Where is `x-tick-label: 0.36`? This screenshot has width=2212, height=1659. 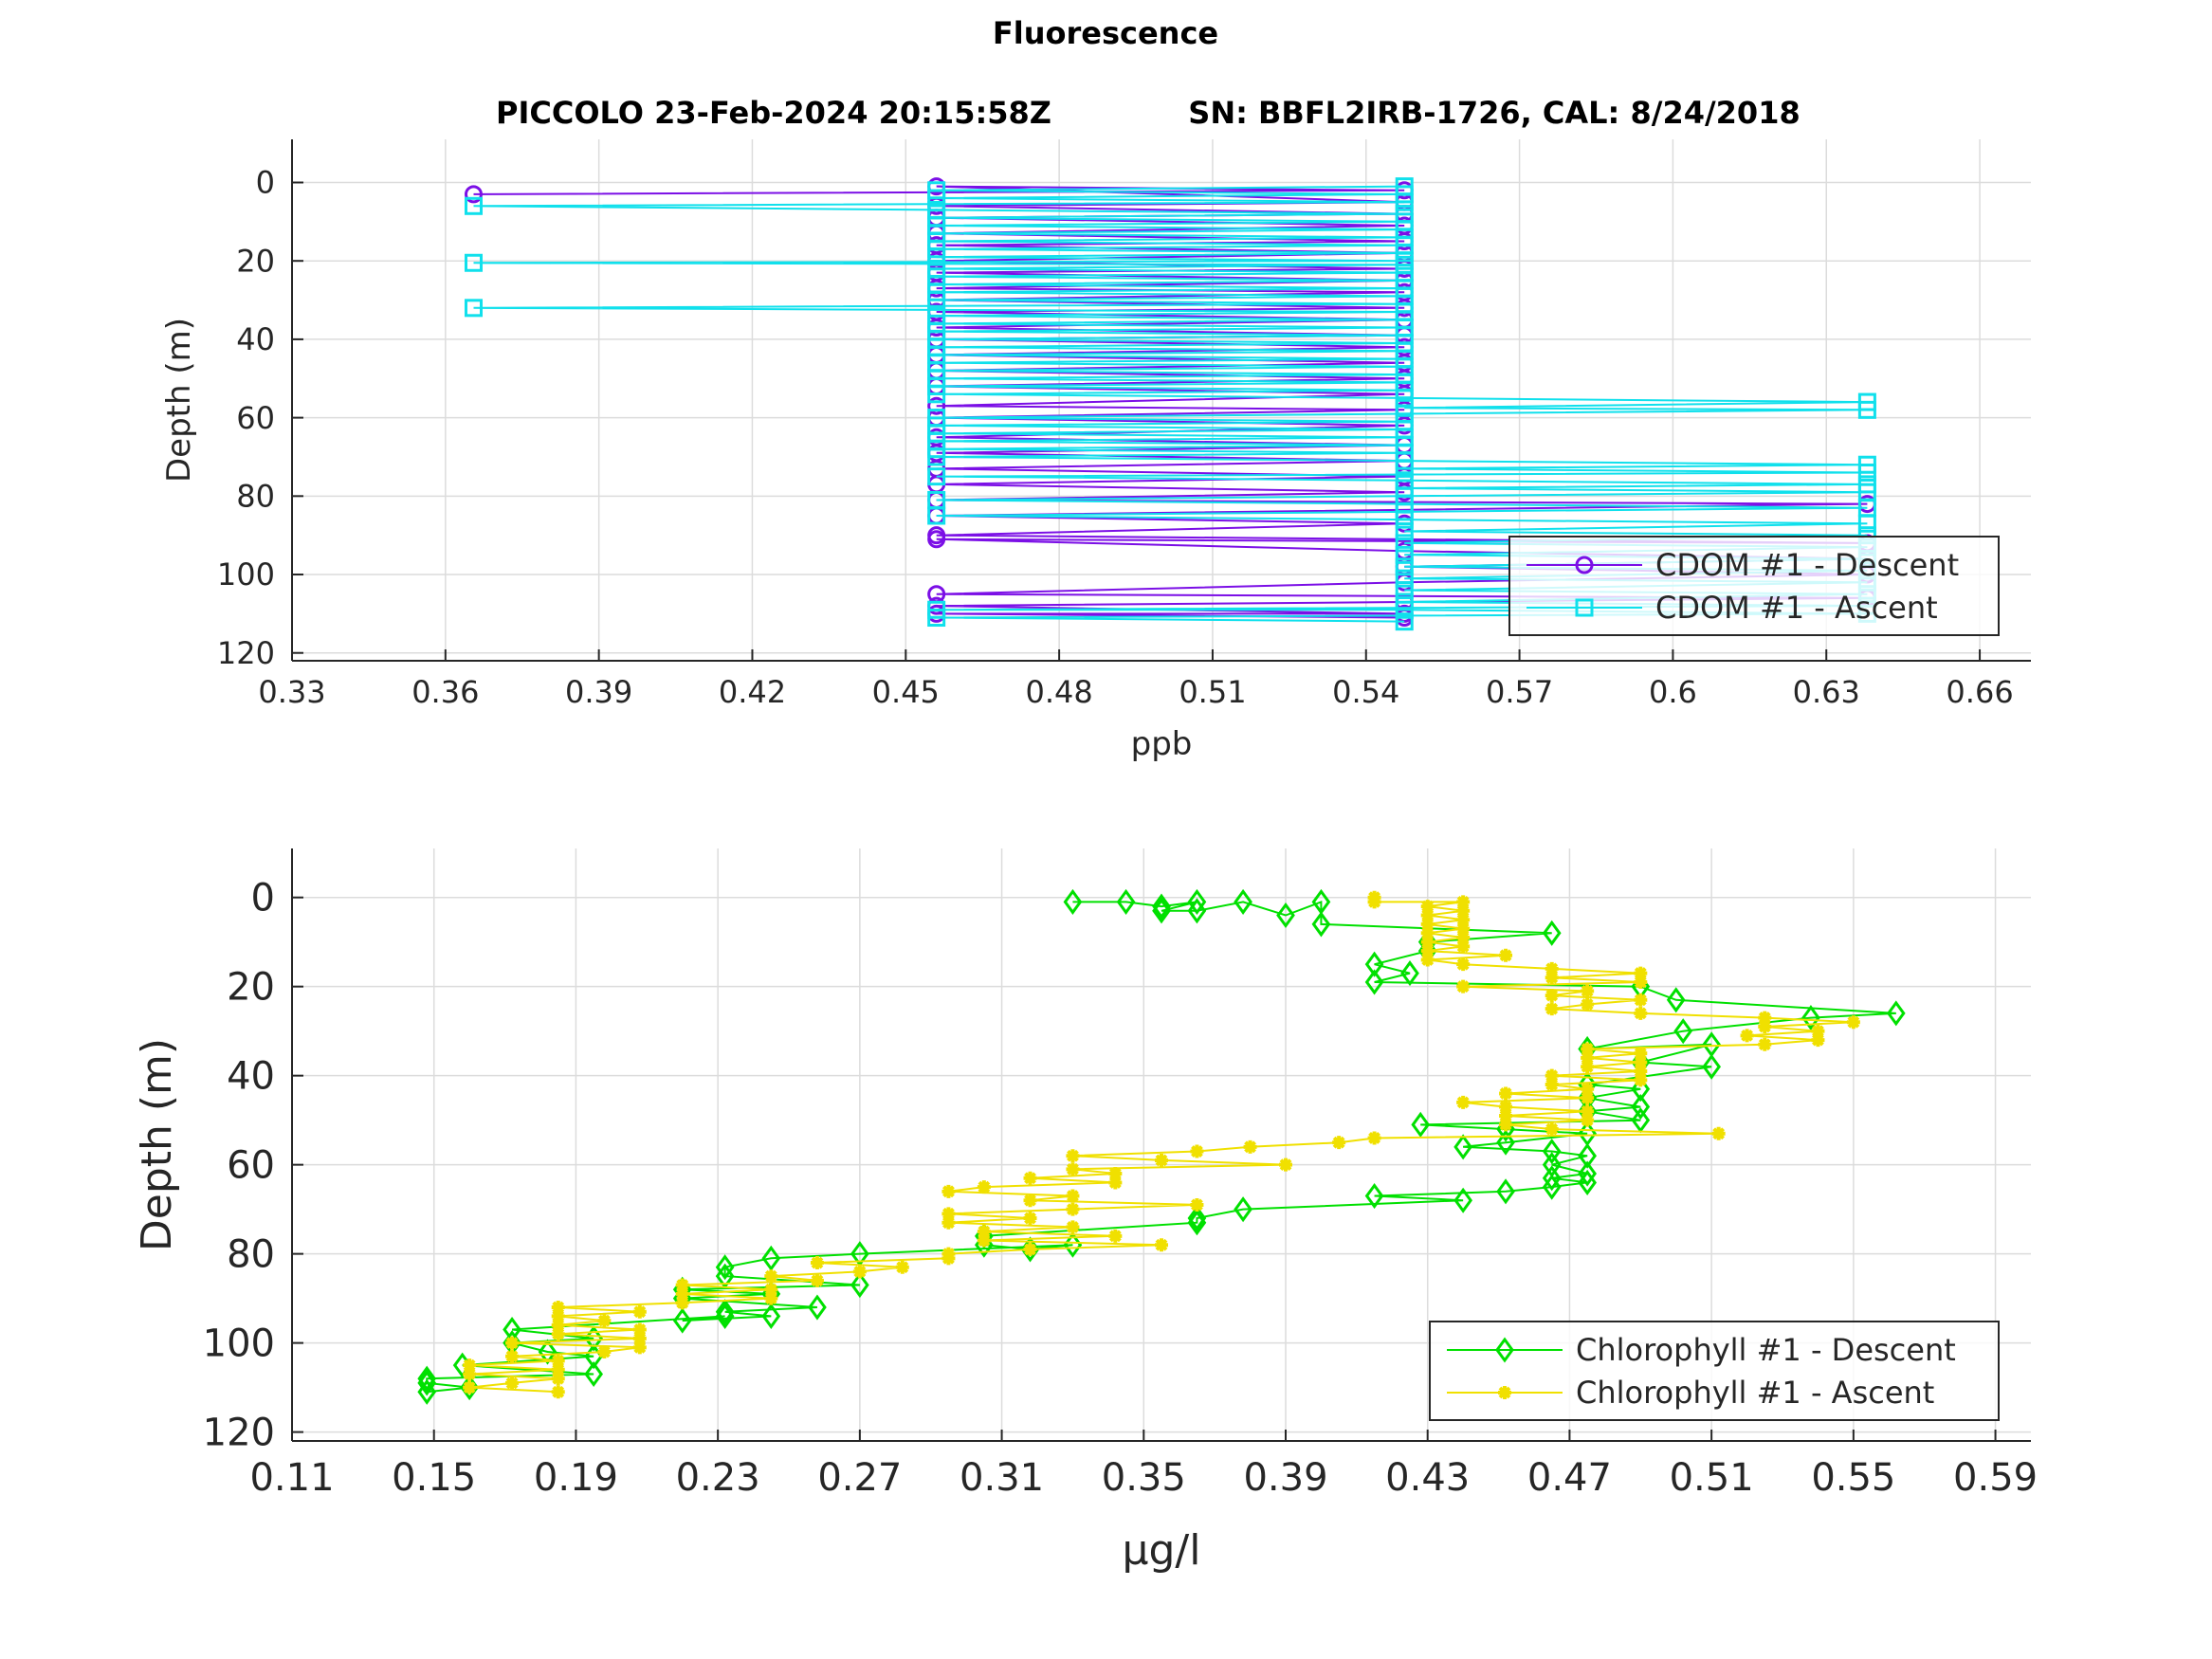 x-tick-label: 0.36 is located at coordinates (445, 692).